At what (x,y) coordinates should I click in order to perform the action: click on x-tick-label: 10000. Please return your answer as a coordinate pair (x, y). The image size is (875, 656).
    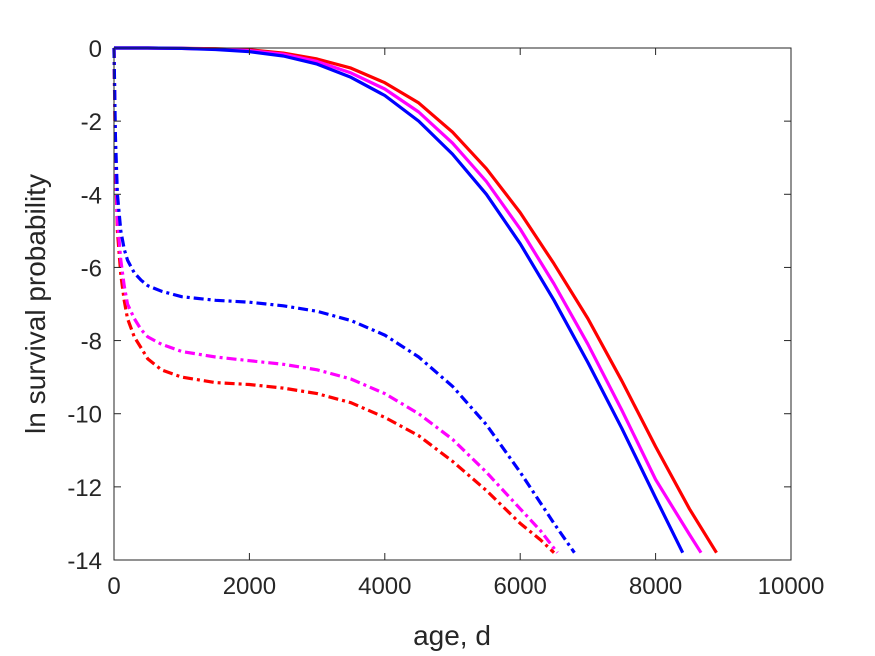
    Looking at the image, I should click on (791, 586).